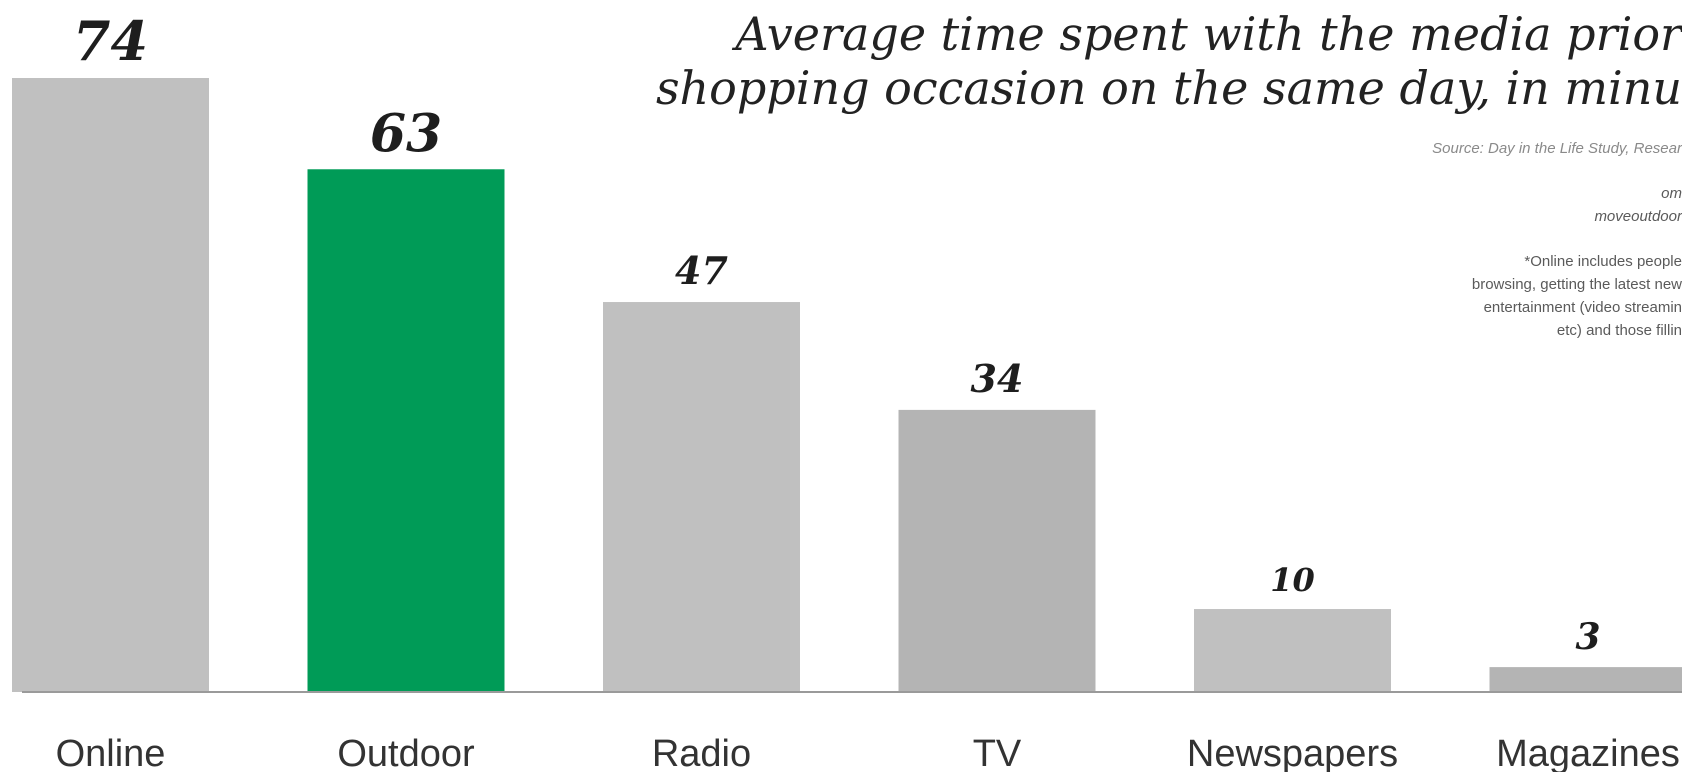 This screenshot has width=1682, height=772. Describe the element at coordinates (1585, 679) in the screenshot. I see `bar-magazines` at that location.